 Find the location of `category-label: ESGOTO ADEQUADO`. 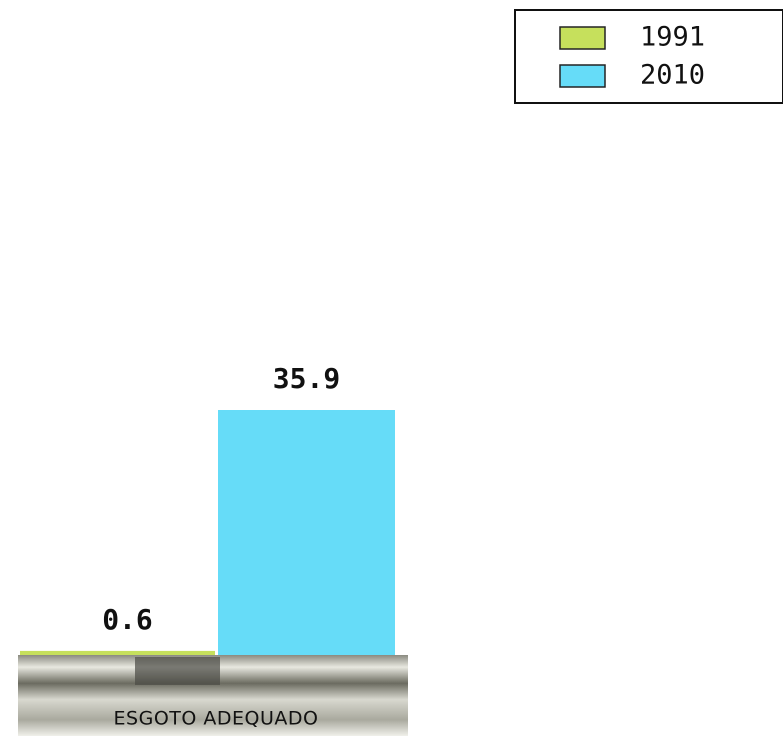

category-label: ESGOTO ADEQUADO is located at coordinates (216, 719).